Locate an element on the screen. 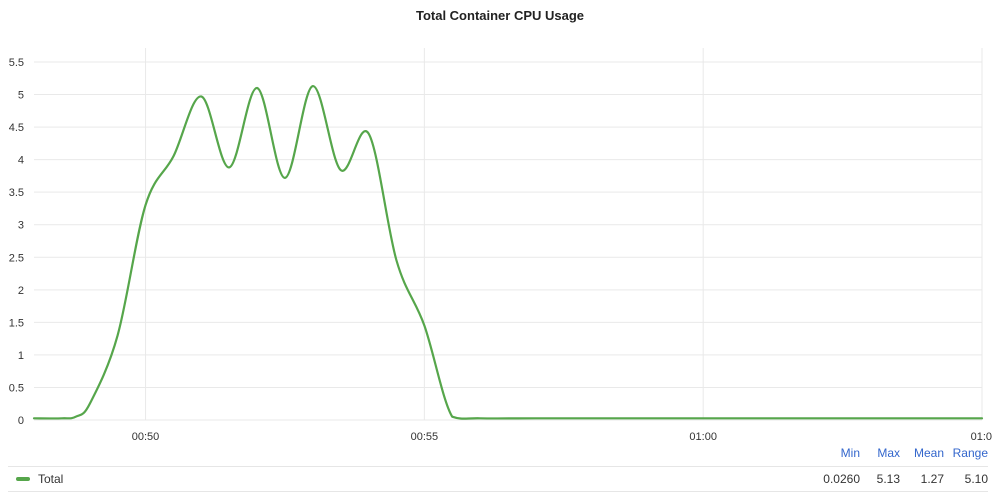 The height and width of the screenshot is (500, 1000). legend-range-value: 5.10 is located at coordinates (976, 479).